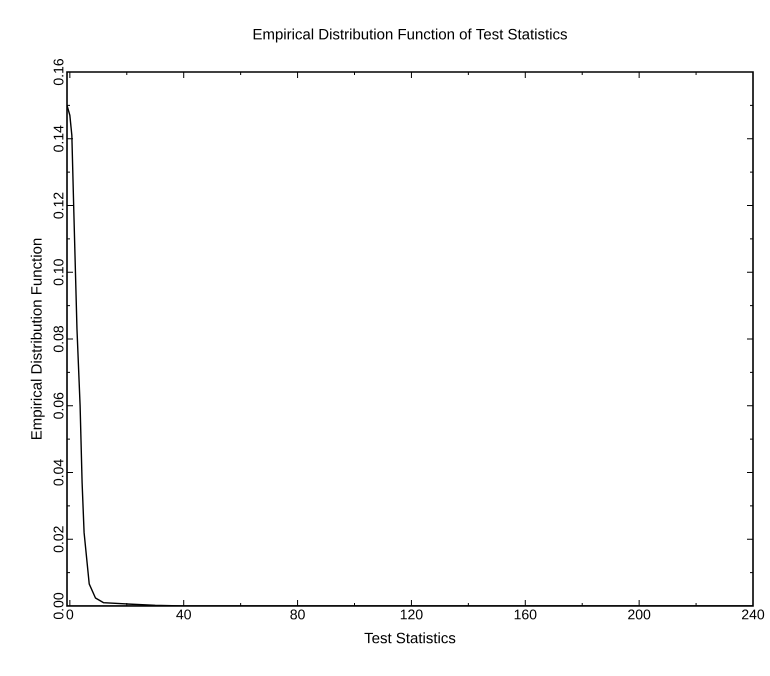  What do you see at coordinates (37, 339) in the screenshot?
I see `y-axis-title: Empirical Distribution Function` at bounding box center [37, 339].